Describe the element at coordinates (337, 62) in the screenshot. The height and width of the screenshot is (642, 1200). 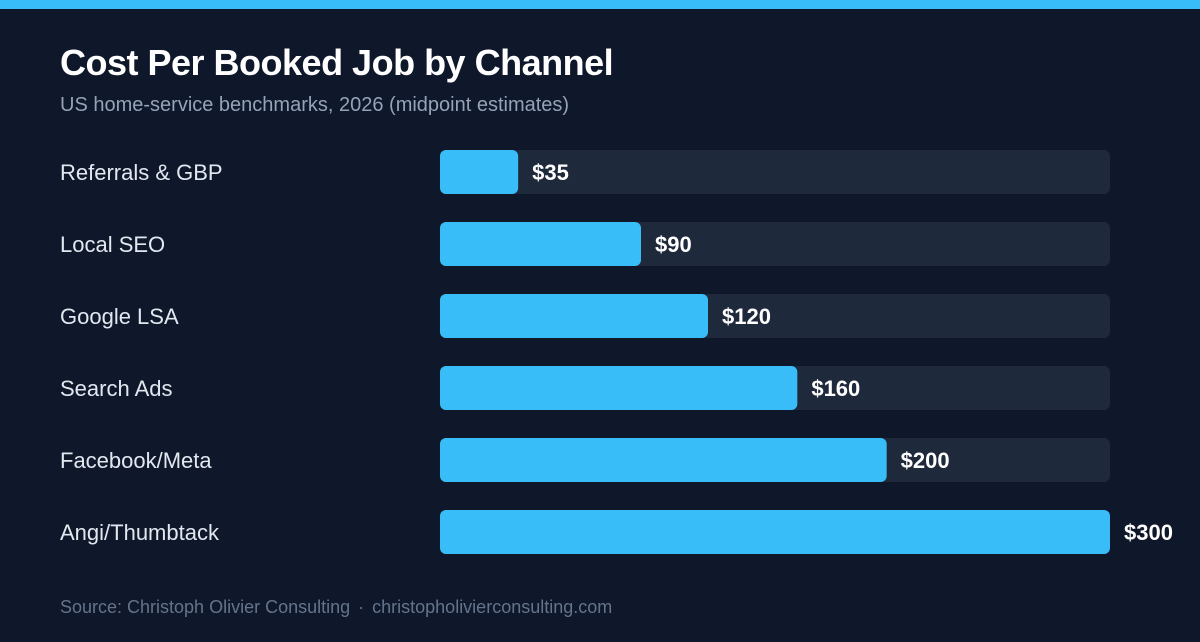
I see `chart-title: Cost Per Booked Job by Channel` at that location.